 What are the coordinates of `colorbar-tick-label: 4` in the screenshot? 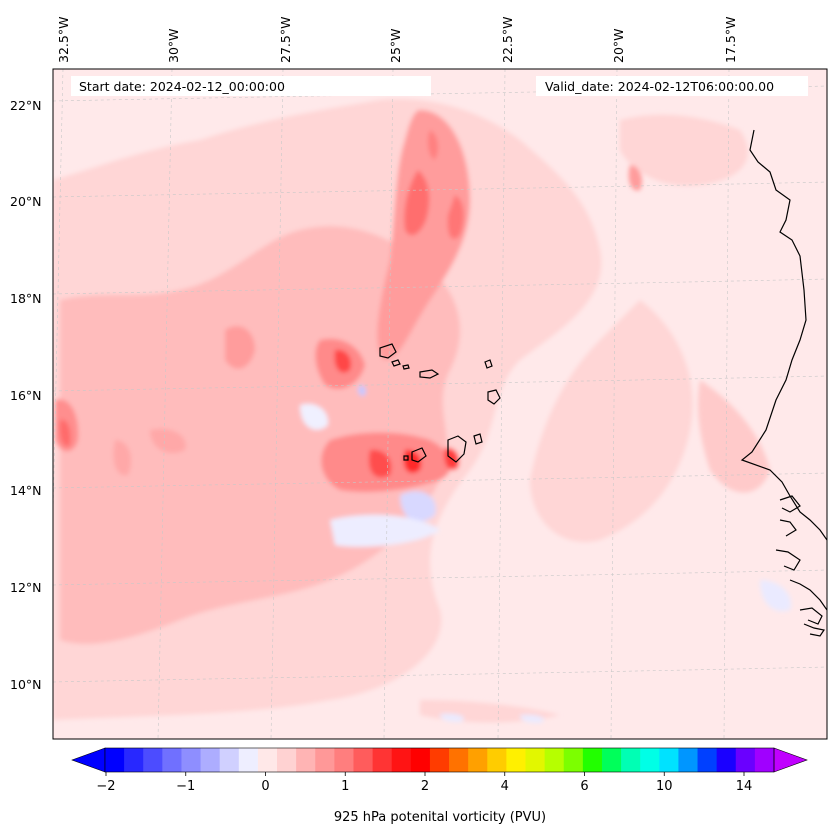 It's located at (505, 786).